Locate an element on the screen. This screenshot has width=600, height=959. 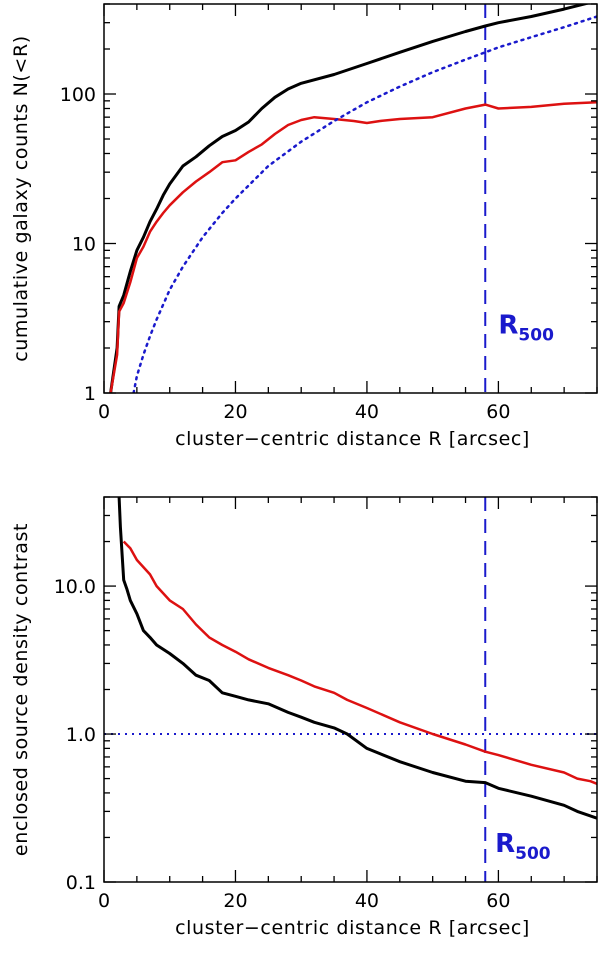
y-tick-label: 100 is located at coordinates (78, 95).